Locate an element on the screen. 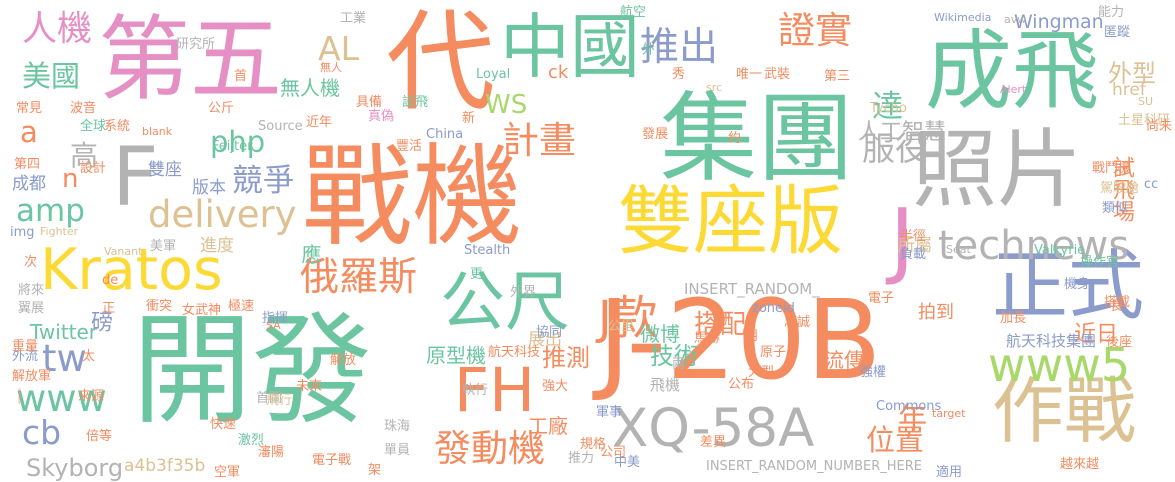  word-cloud-word: n is located at coordinates (70, 179).